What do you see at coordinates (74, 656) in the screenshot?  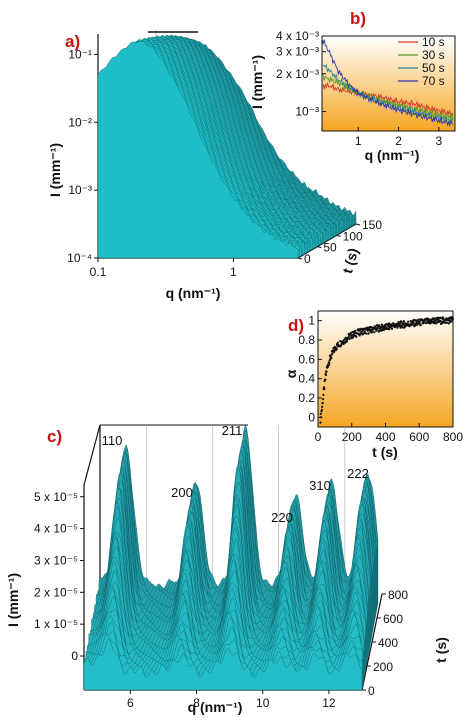 I see `panel-c-y-tick-label: 0` at bounding box center [74, 656].